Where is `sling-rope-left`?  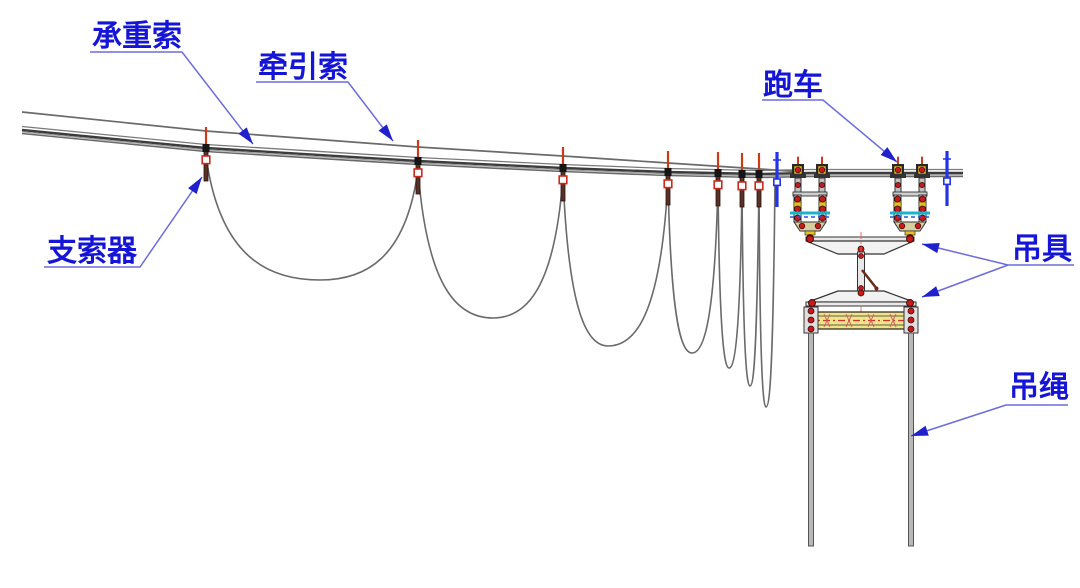 sling-rope-left is located at coordinates (811, 439).